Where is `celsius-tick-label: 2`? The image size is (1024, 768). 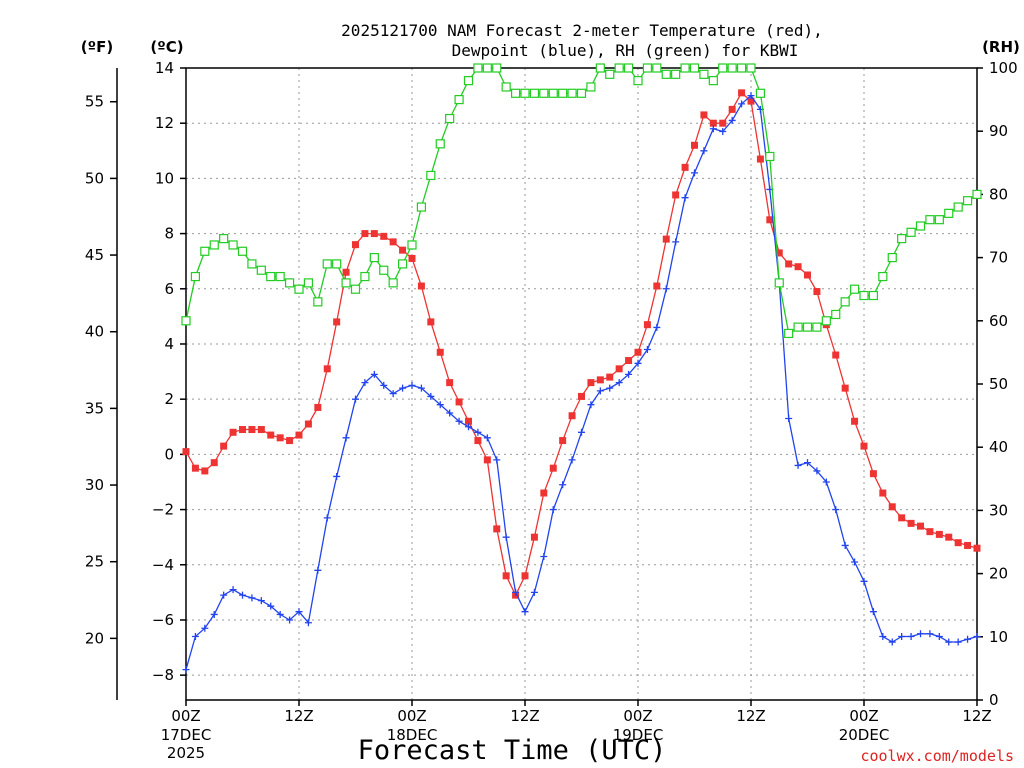 celsius-tick-label: 2 is located at coordinates (169, 399).